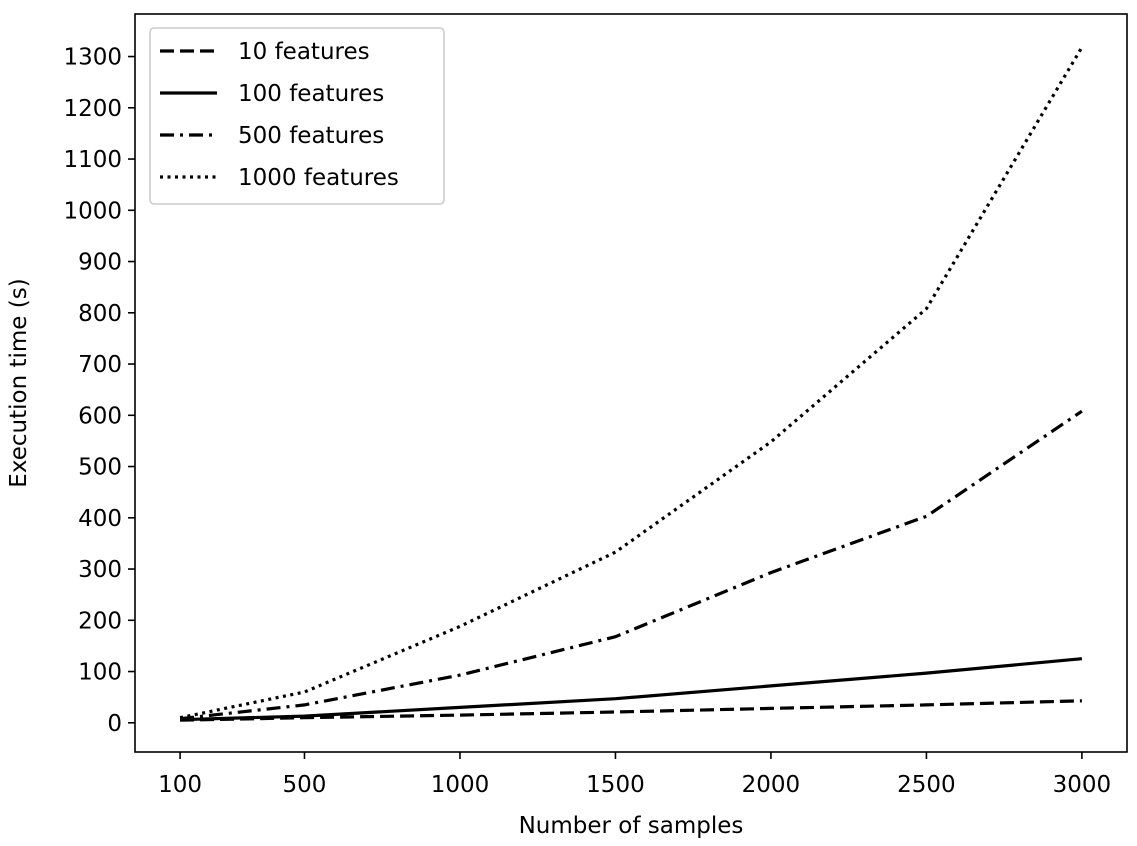 The image size is (1137, 846). Describe the element at coordinates (100, 365) in the screenshot. I see `y-tick-label: 700` at that location.